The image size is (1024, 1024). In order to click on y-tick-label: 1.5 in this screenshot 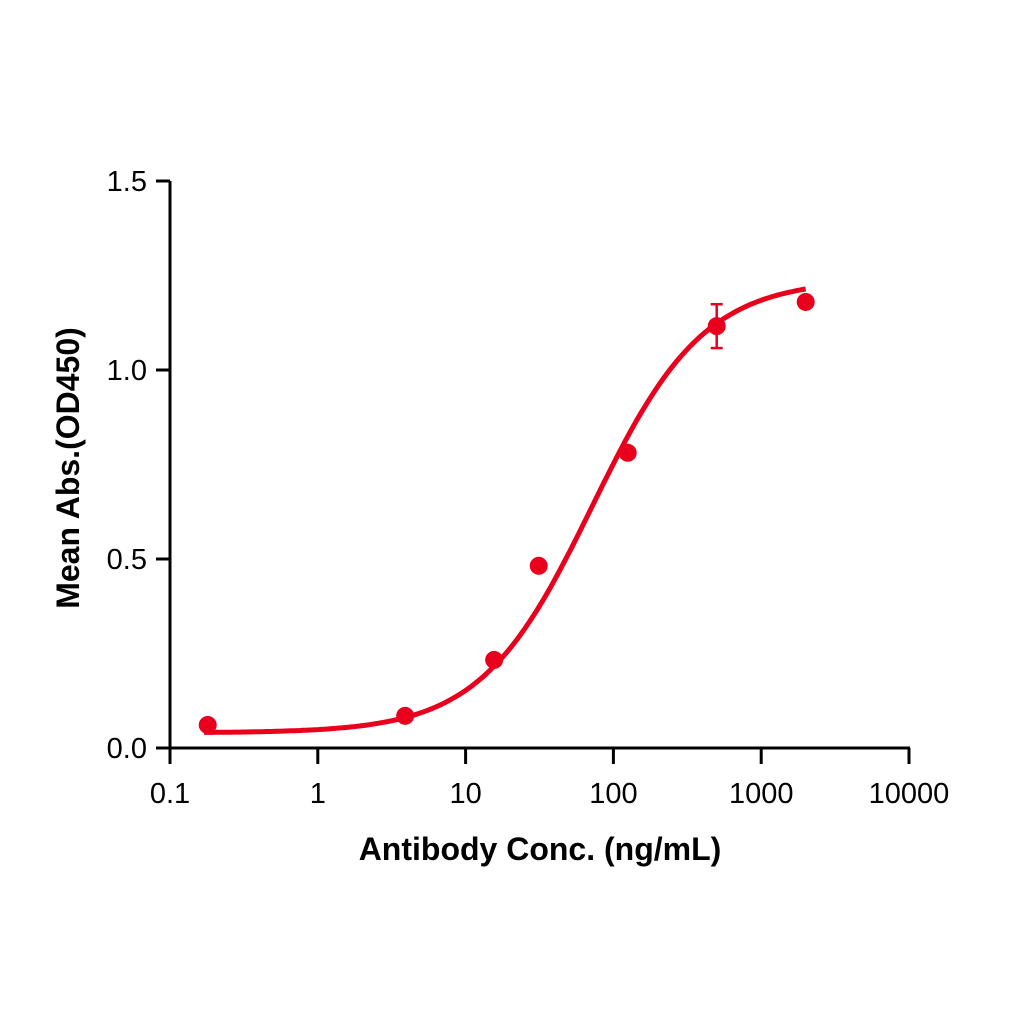, I will do `click(127, 182)`.